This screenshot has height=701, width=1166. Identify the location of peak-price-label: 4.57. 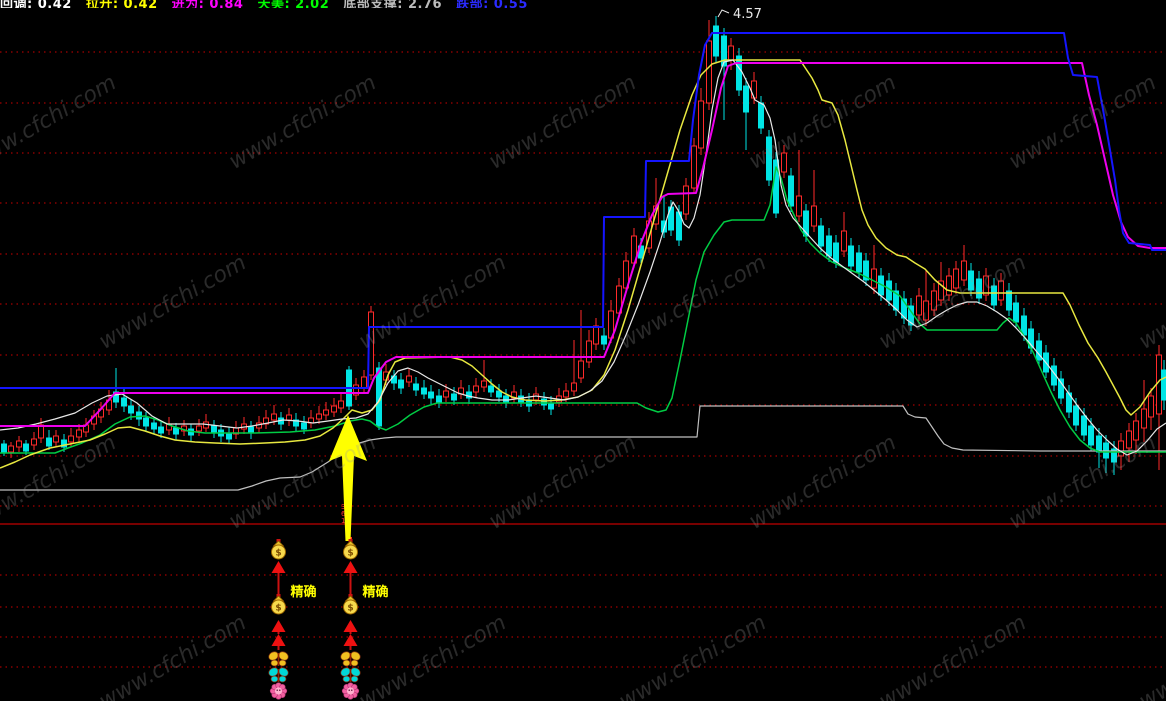
(747, 14).